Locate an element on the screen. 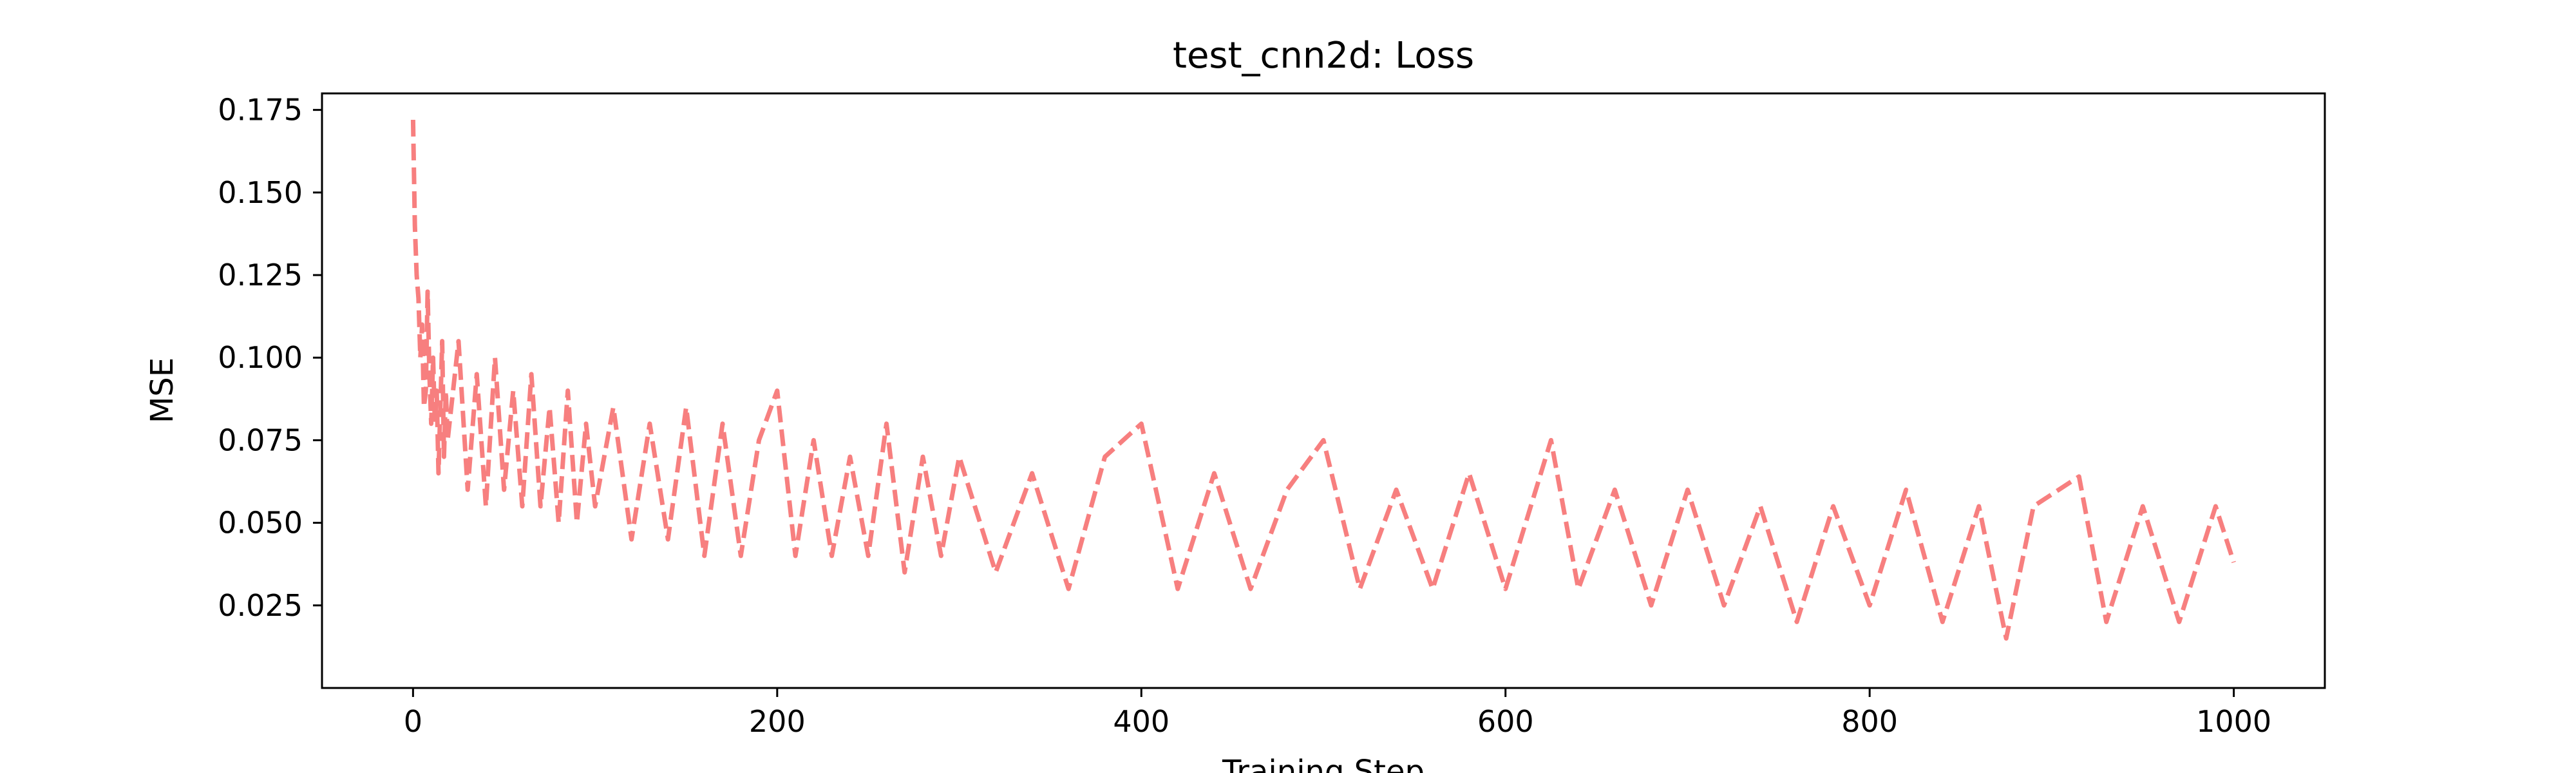 This screenshot has width=2576, height=773. y-tick-label: 0.075 is located at coordinates (261, 440).